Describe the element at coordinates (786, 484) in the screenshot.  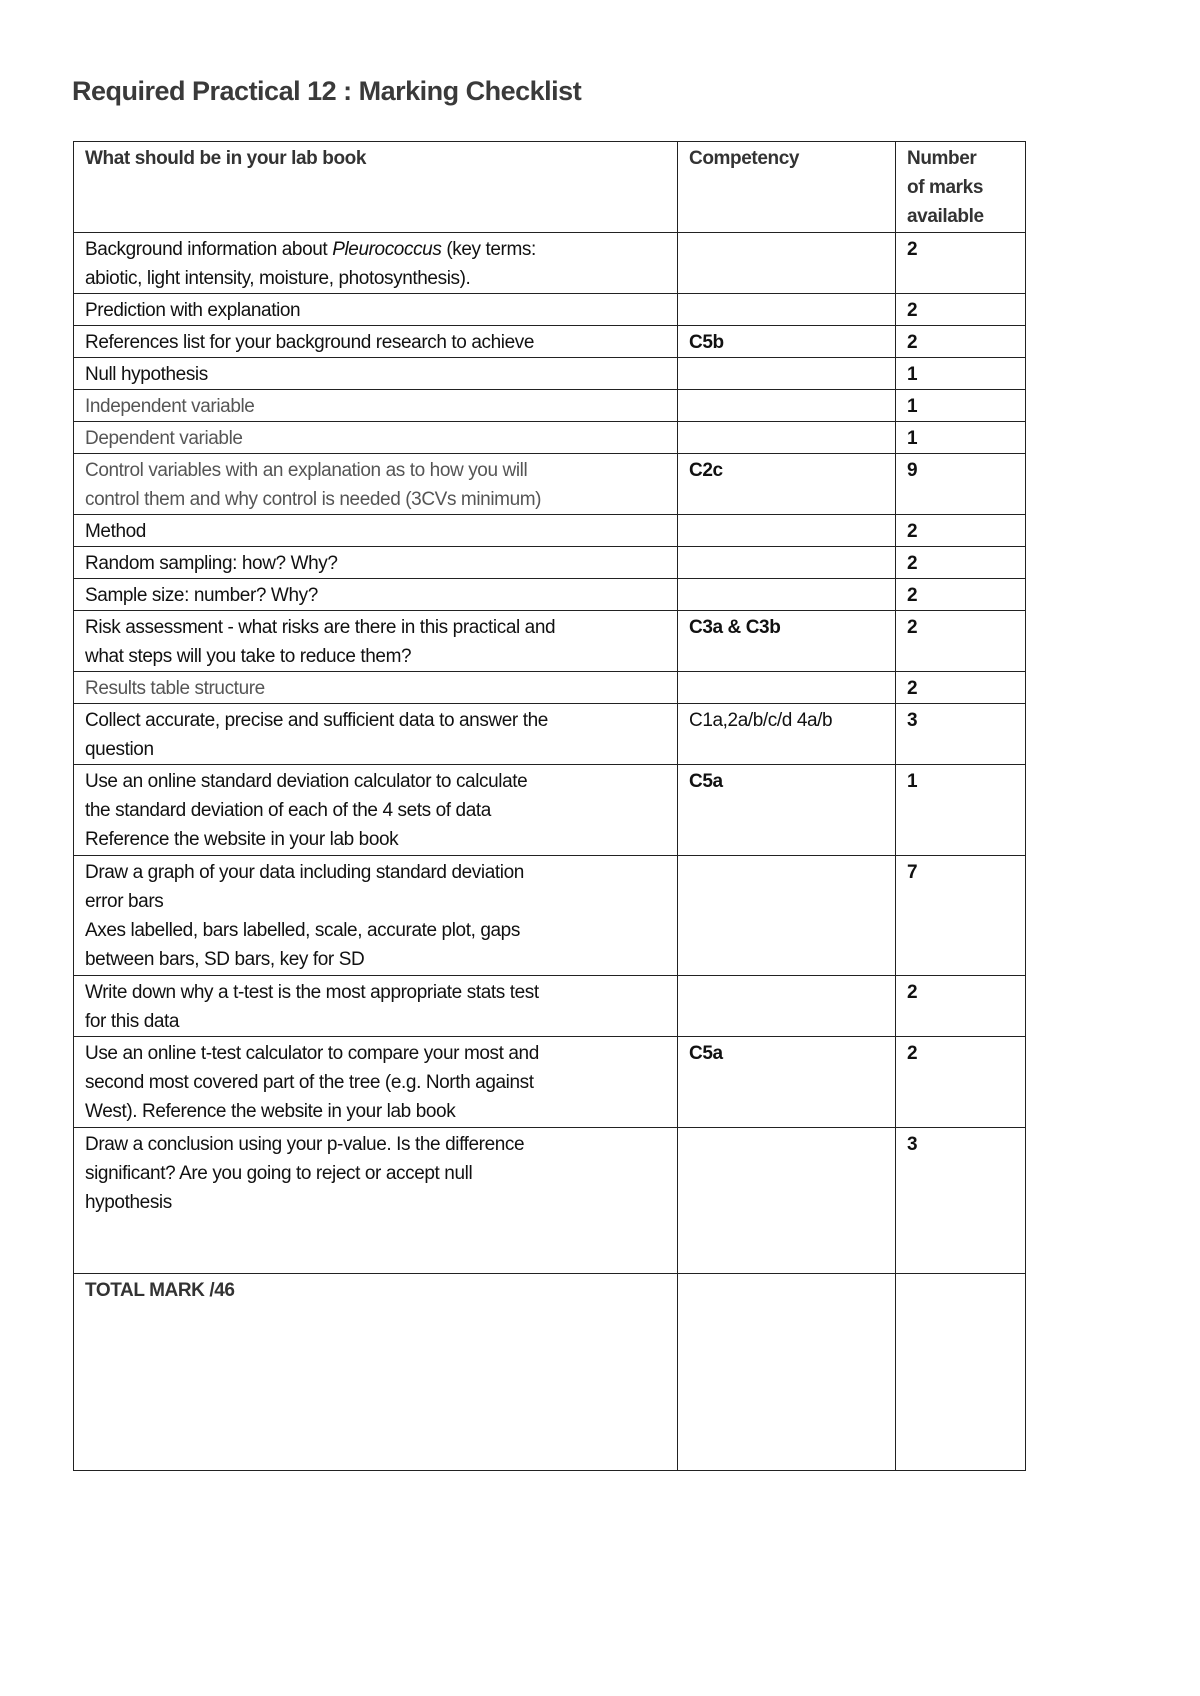
I see `competency-cell: C2c` at that location.